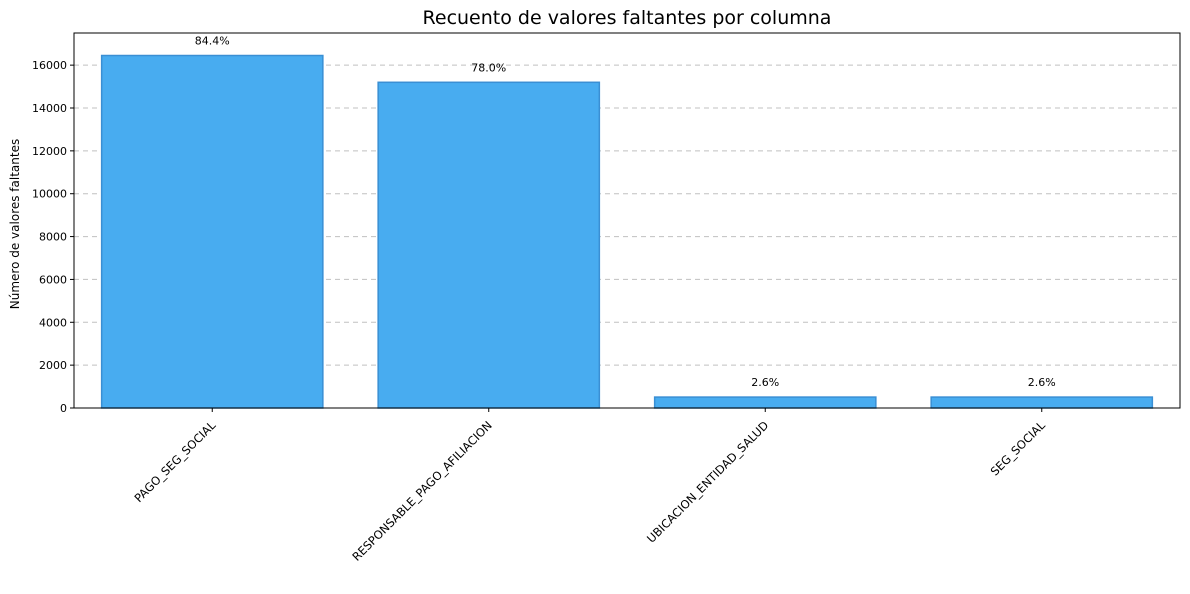 Image resolution: width=1190 pixels, height=594 pixels. I want to click on data-label: 84.4%, so click(212, 41).